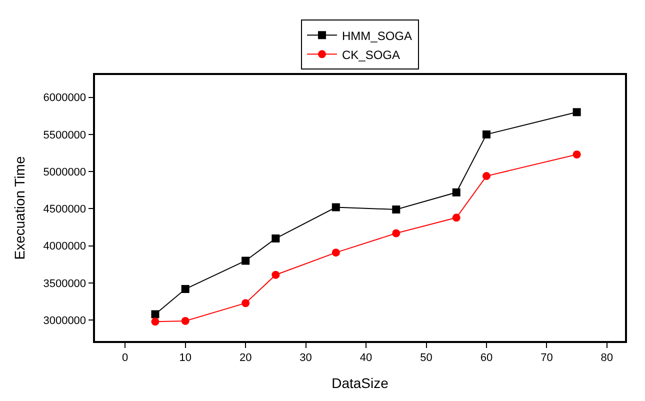 The image size is (645, 401). What do you see at coordinates (306, 358) in the screenshot?
I see `x-tick-label: 30` at bounding box center [306, 358].